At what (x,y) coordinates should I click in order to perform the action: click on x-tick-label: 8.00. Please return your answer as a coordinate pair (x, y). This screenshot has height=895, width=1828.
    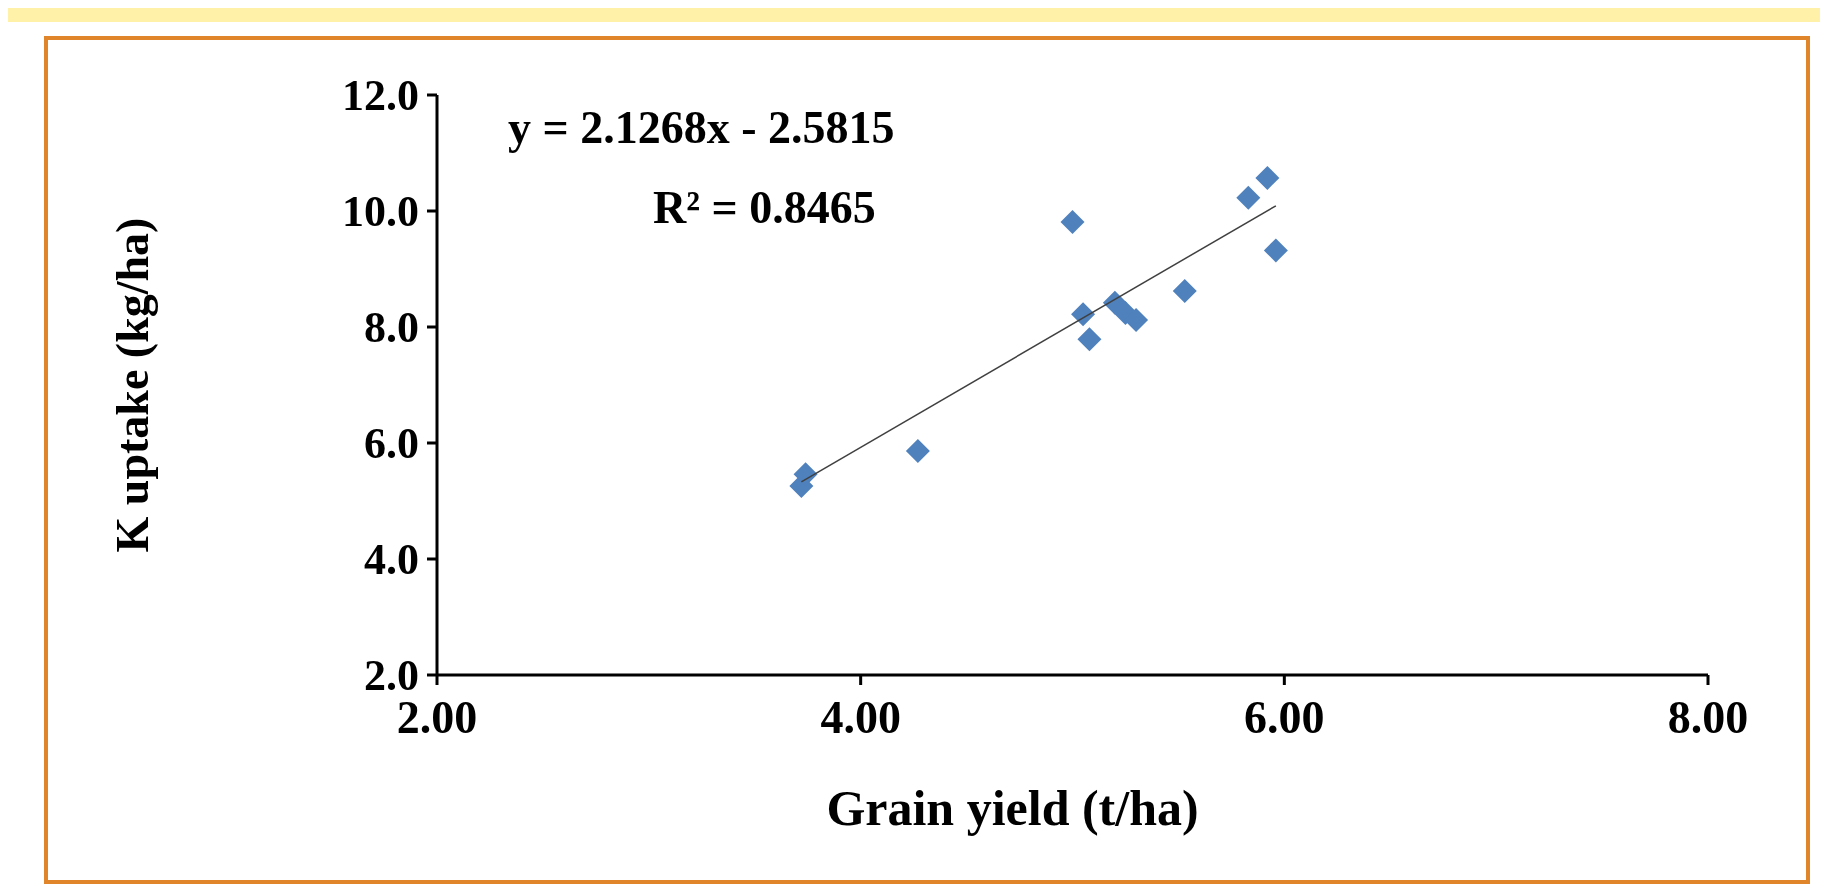
    Looking at the image, I should click on (1708, 717).